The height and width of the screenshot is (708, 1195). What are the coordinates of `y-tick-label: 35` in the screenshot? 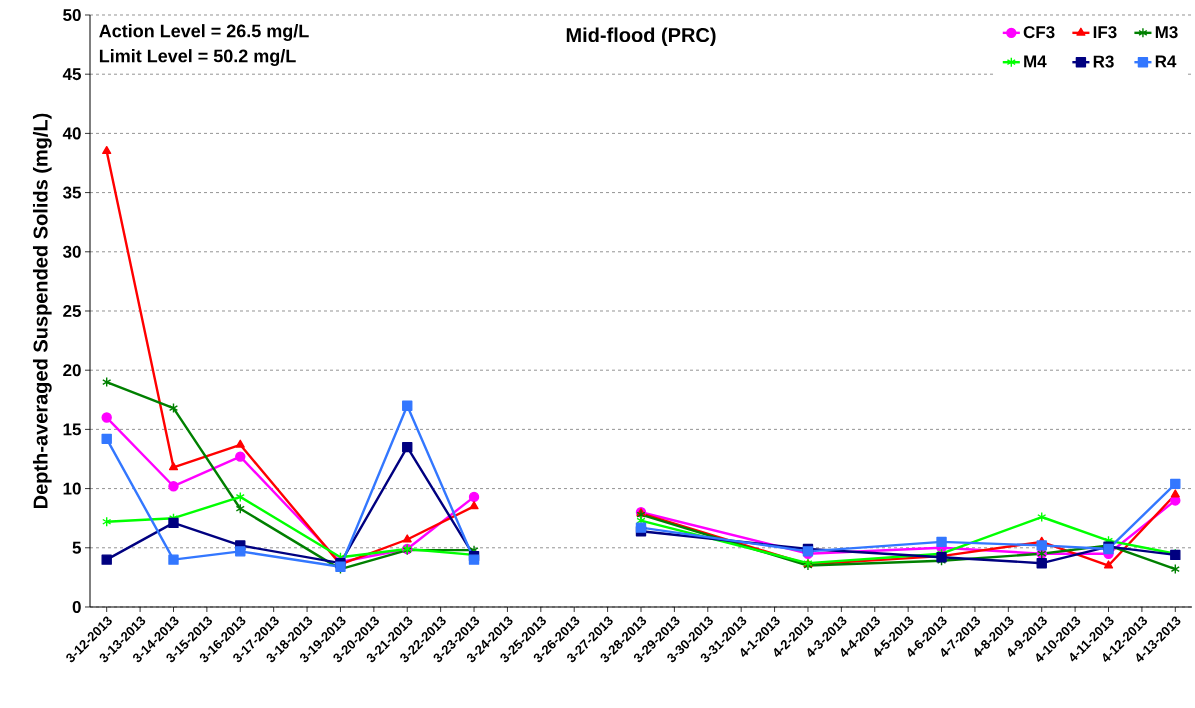 It's located at (71, 192).